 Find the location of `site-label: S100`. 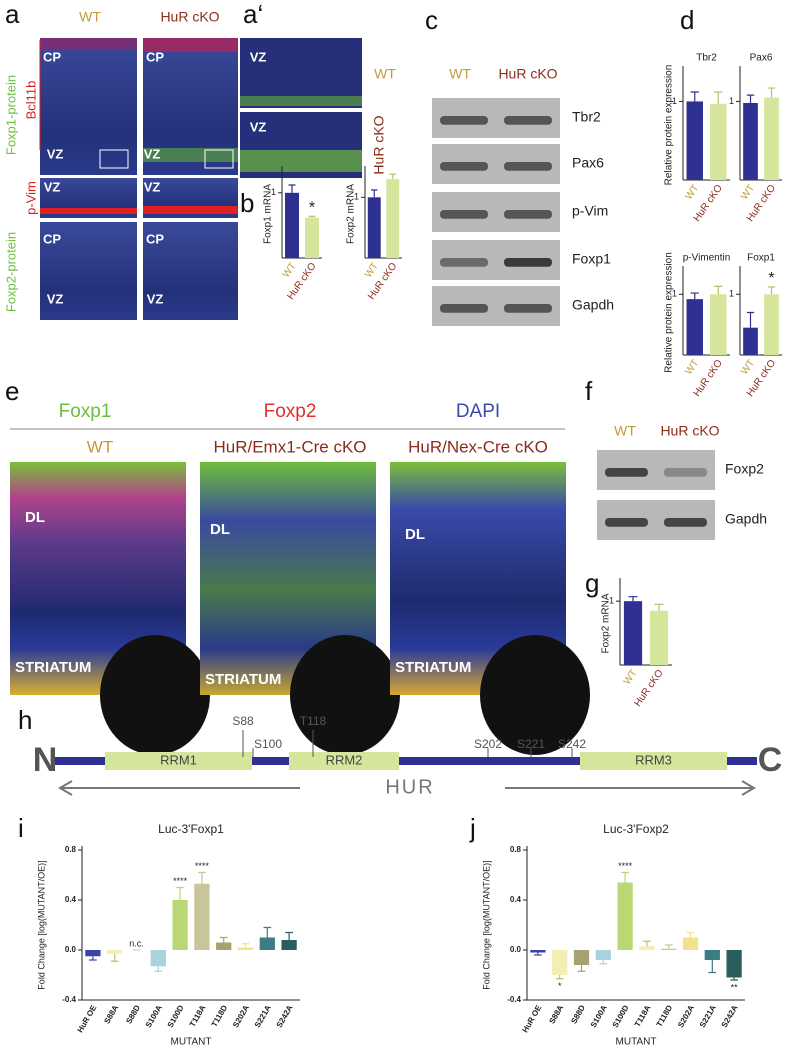

site-label: S100 is located at coordinates (268, 744).